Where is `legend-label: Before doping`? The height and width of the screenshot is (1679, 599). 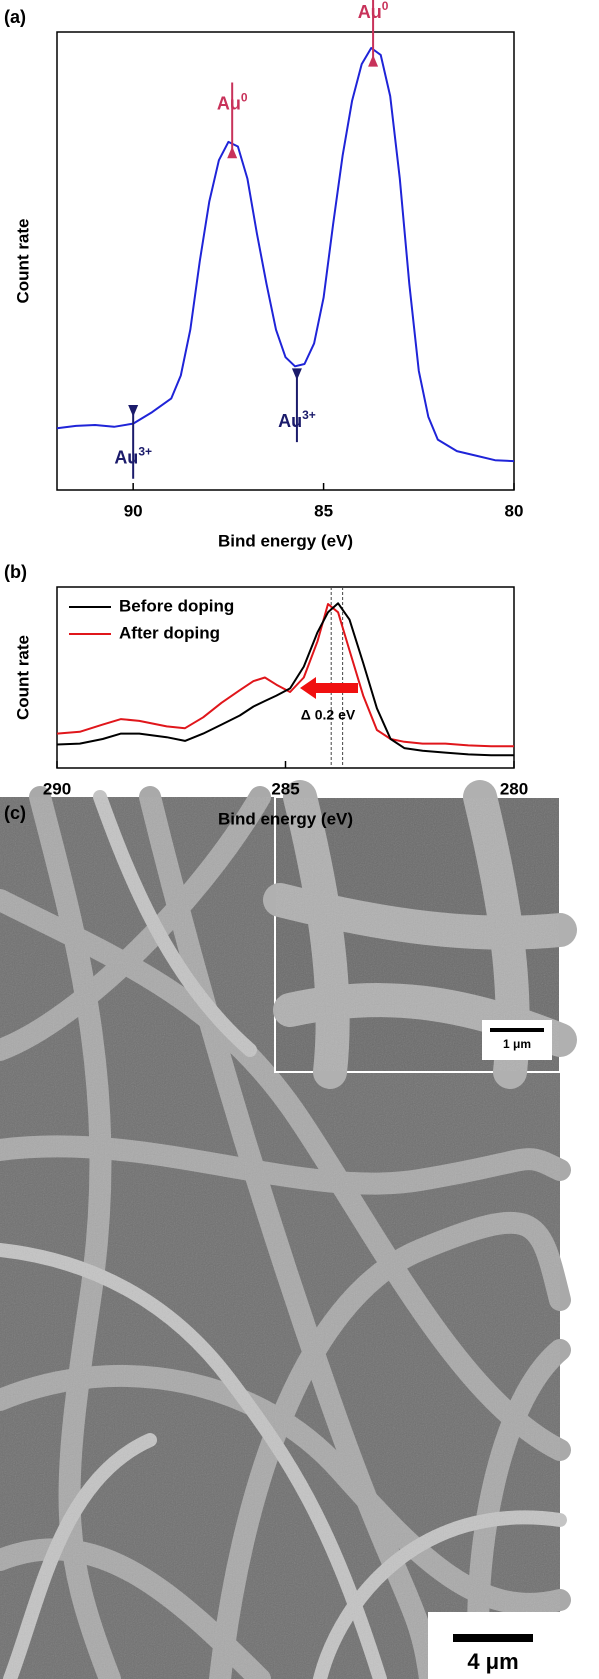 legend-label: Before doping is located at coordinates (176, 605).